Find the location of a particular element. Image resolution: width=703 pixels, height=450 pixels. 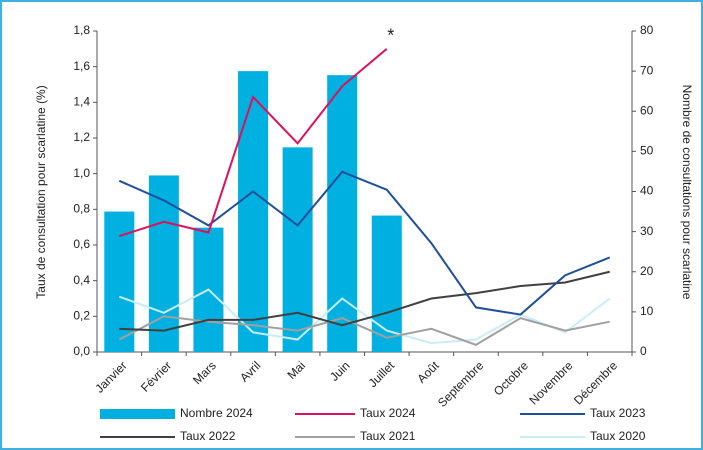

y2-axis-title: Nombre de consultations pour scarlatine is located at coordinates (687, 192).